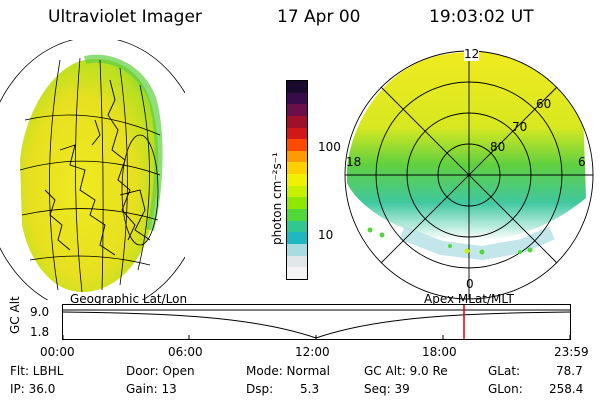  I want to click on mlt-label-12: 12, so click(472, 54).